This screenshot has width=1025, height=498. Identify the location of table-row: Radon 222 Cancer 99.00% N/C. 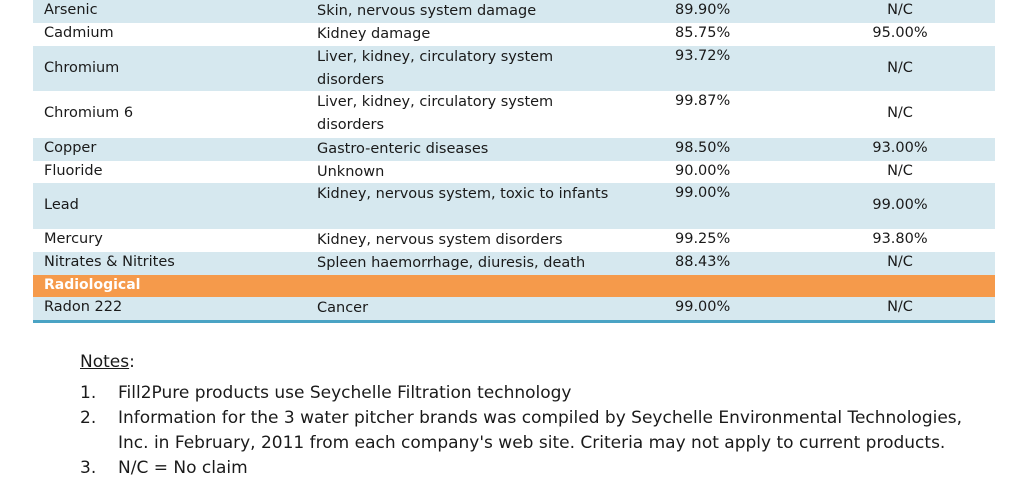
(514, 309).